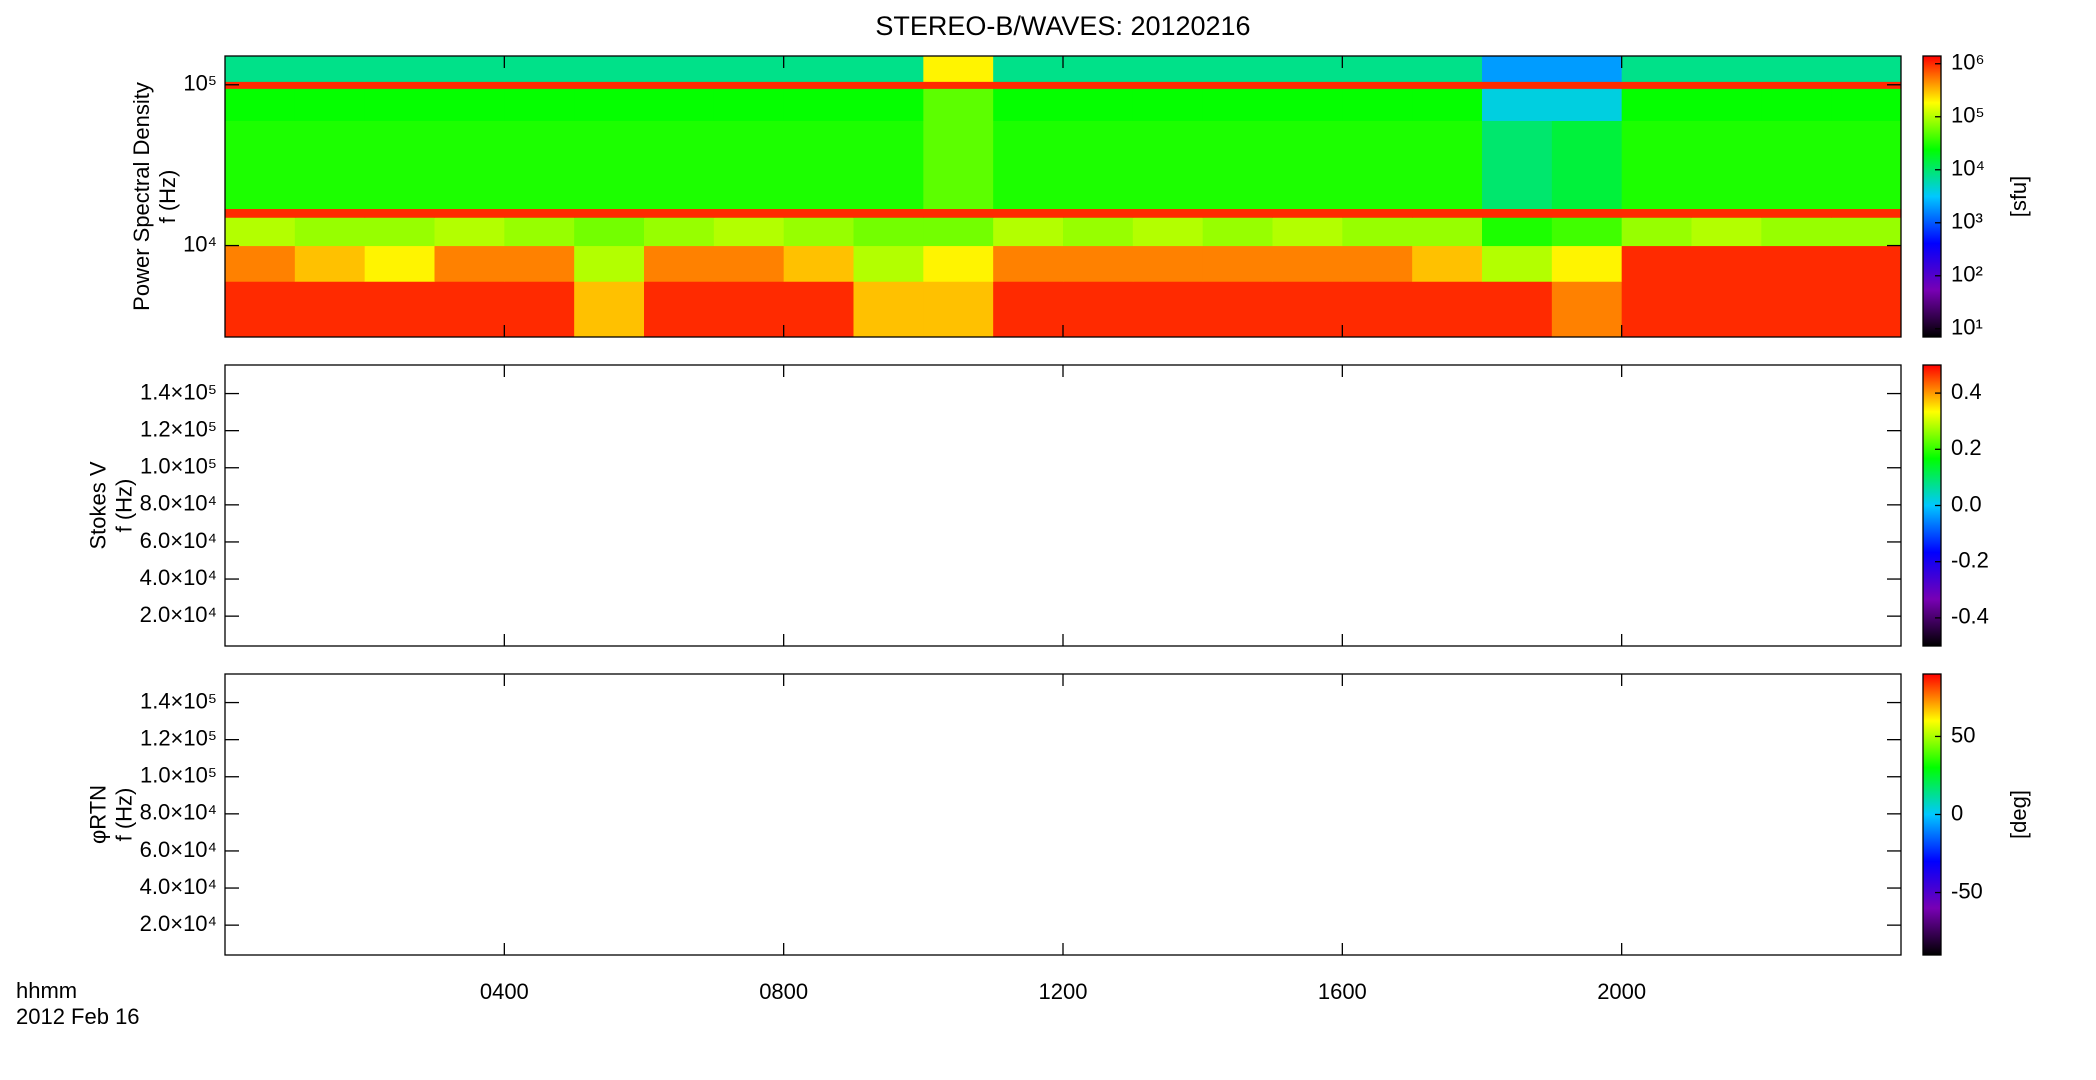 This screenshot has height=1080, width=2096. Describe the element at coordinates (1967, 890) in the screenshot. I see `colorbar-tick-label: -50` at that location.